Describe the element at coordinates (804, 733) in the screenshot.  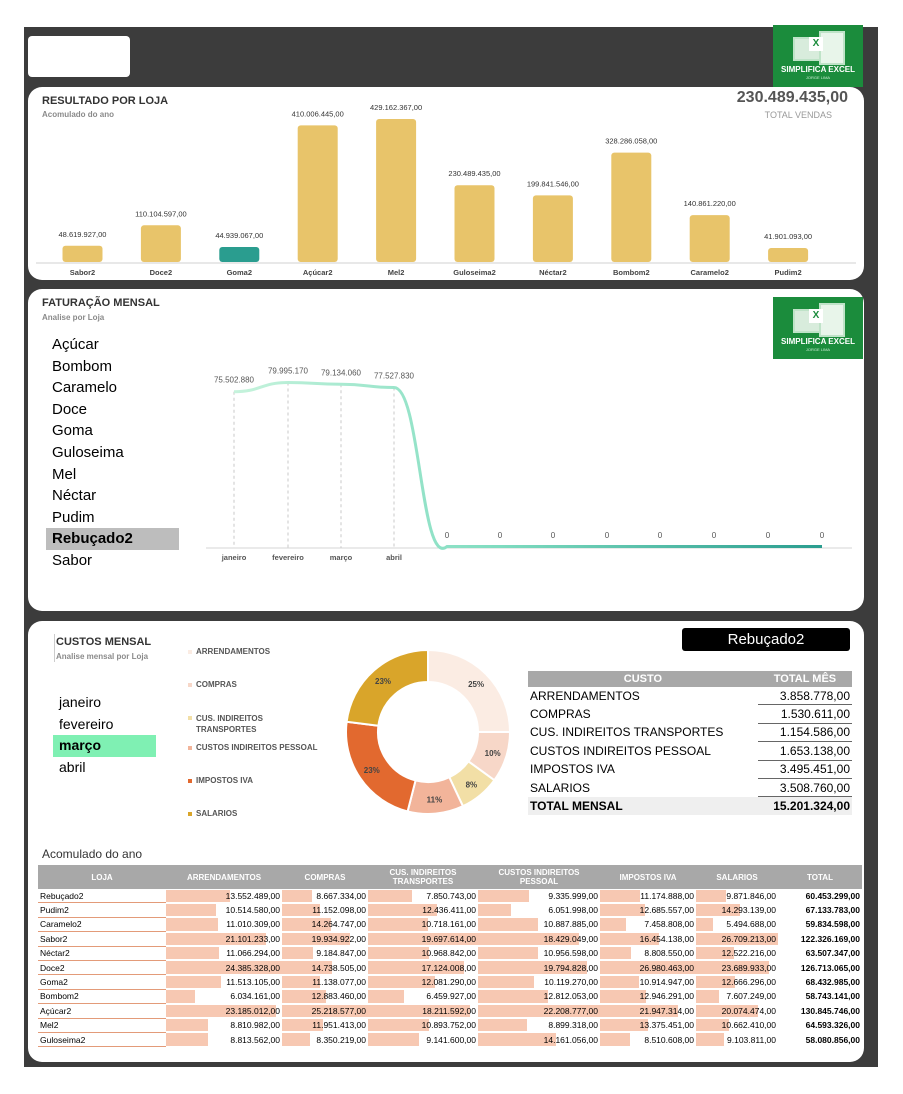
I see `cost-value: 1.154.586,00` at that location.